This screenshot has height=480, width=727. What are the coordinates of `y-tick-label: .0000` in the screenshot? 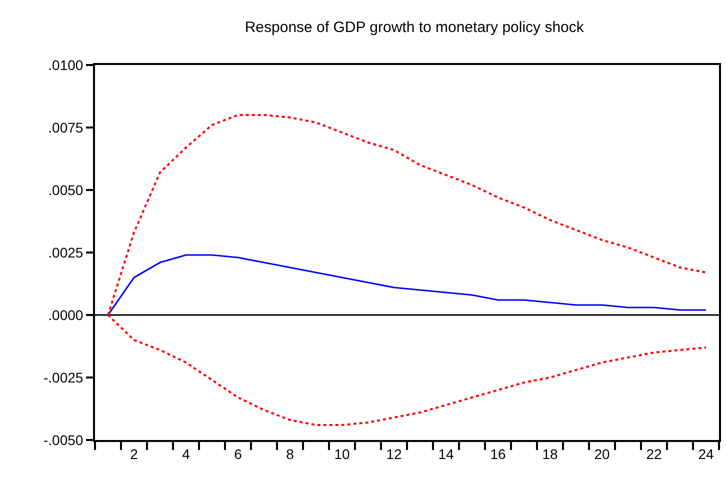 It's located at (66, 314).